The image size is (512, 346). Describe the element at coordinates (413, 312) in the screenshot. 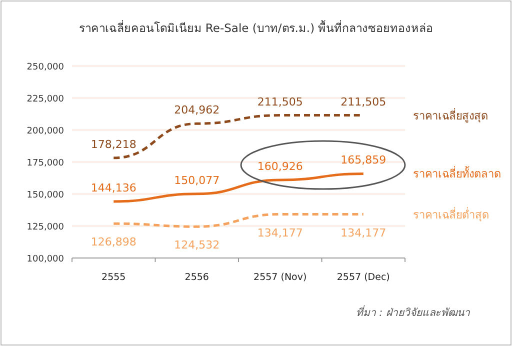

I see `text: ที่มา : ฝ่ายวิจัยและพัฒนา` at that location.